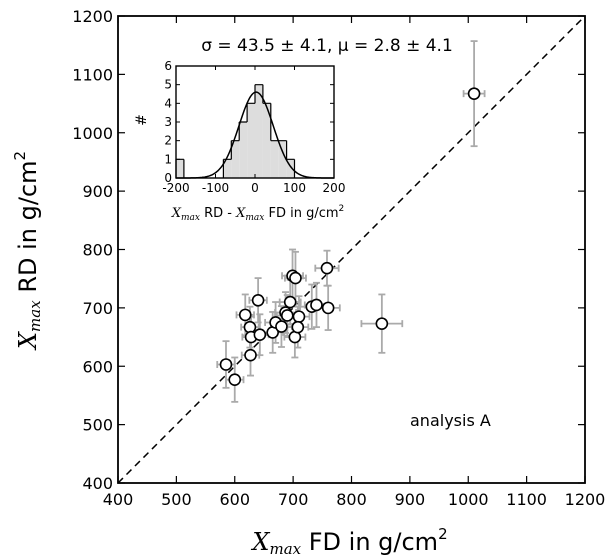 The image size is (614, 560). Describe the element at coordinates (175, 188) in the screenshot. I see `inset-x-tick-label: -200` at that location.